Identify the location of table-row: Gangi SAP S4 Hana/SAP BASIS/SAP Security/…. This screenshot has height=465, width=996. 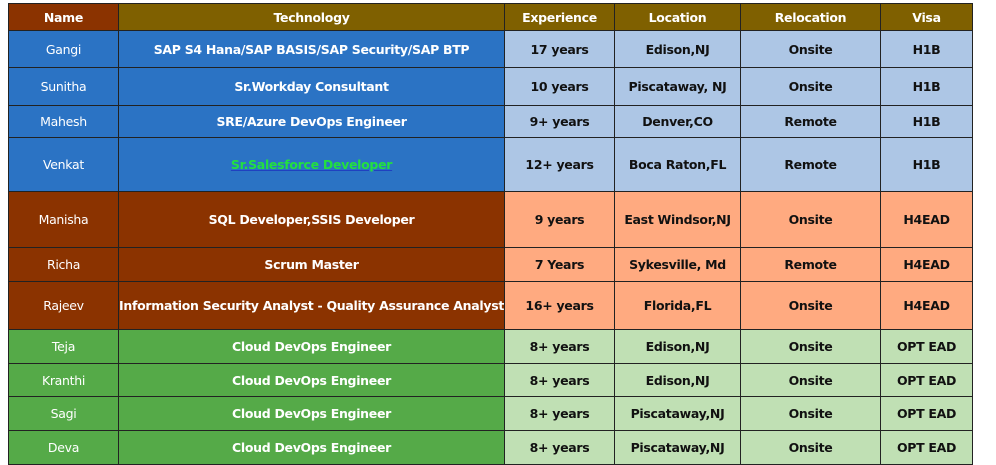
(491, 49).